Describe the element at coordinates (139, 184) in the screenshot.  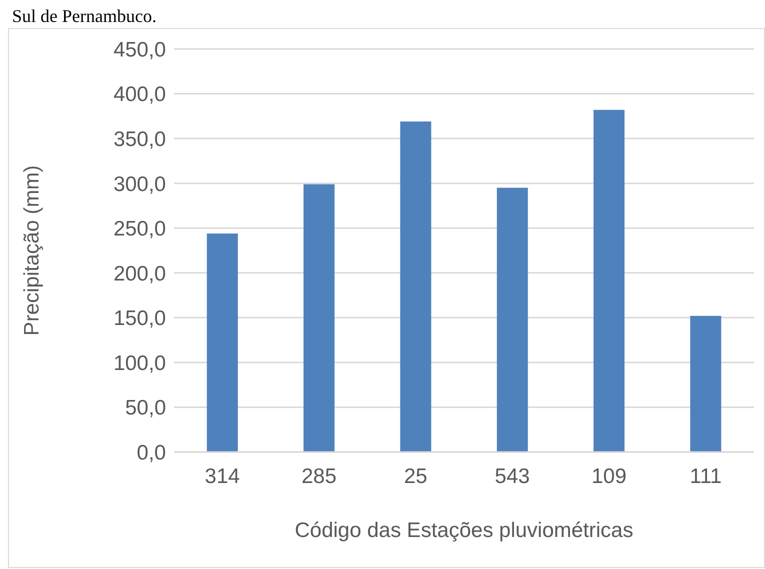
I see `y-tick-label: 300,0` at that location.